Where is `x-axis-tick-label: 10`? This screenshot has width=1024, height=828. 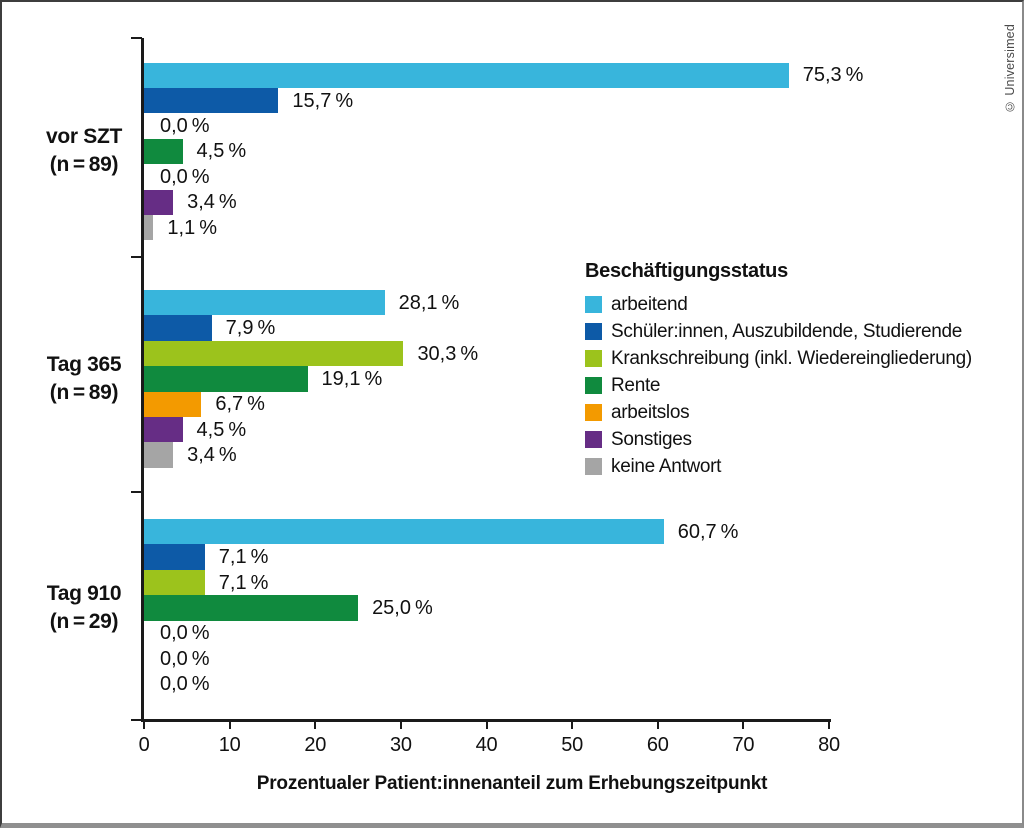
x-axis-tick-label: 10 is located at coordinates (229, 745).